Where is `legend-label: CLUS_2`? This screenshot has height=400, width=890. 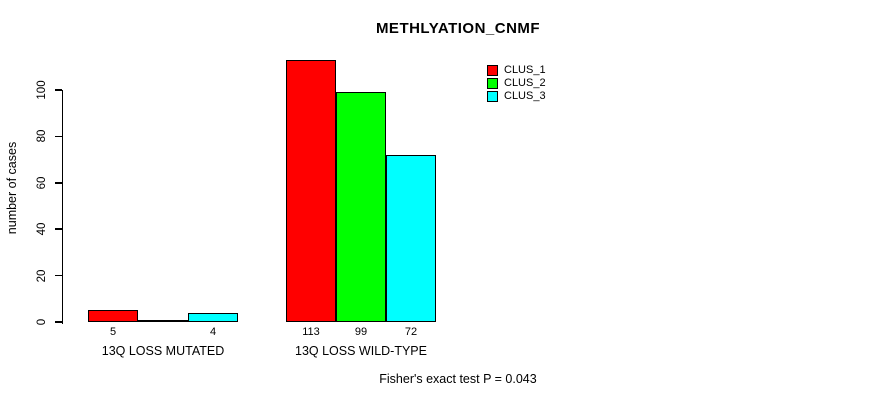
legend-label: CLUS_2 is located at coordinates (525, 83).